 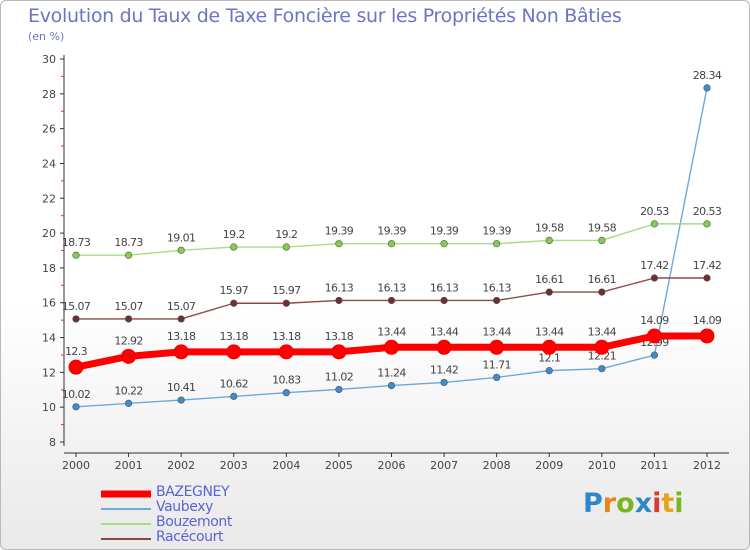 What do you see at coordinates (181, 237) in the screenshot?
I see `data-label-bouzemont: 19.01` at bounding box center [181, 237].